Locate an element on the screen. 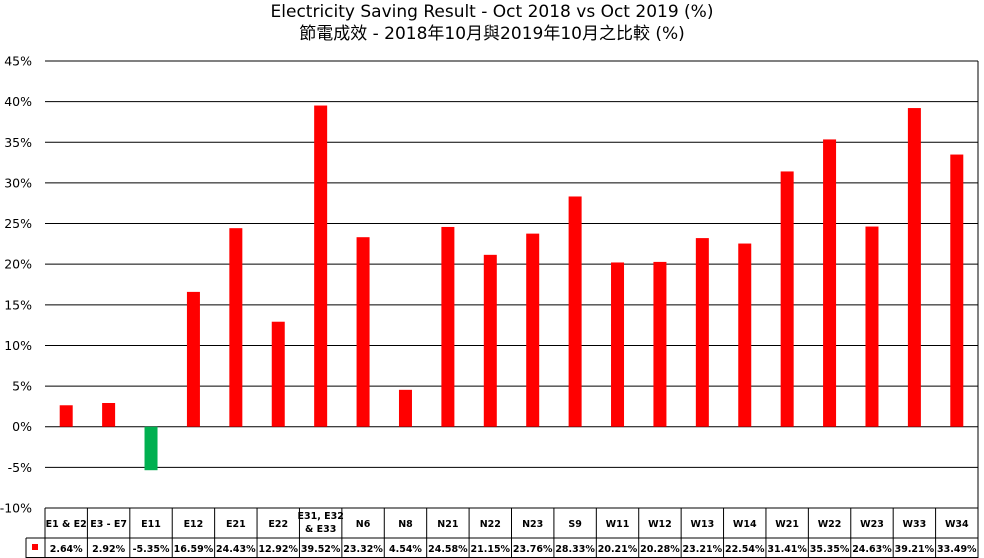  category-label: E3 - E7 is located at coordinates (108, 524).